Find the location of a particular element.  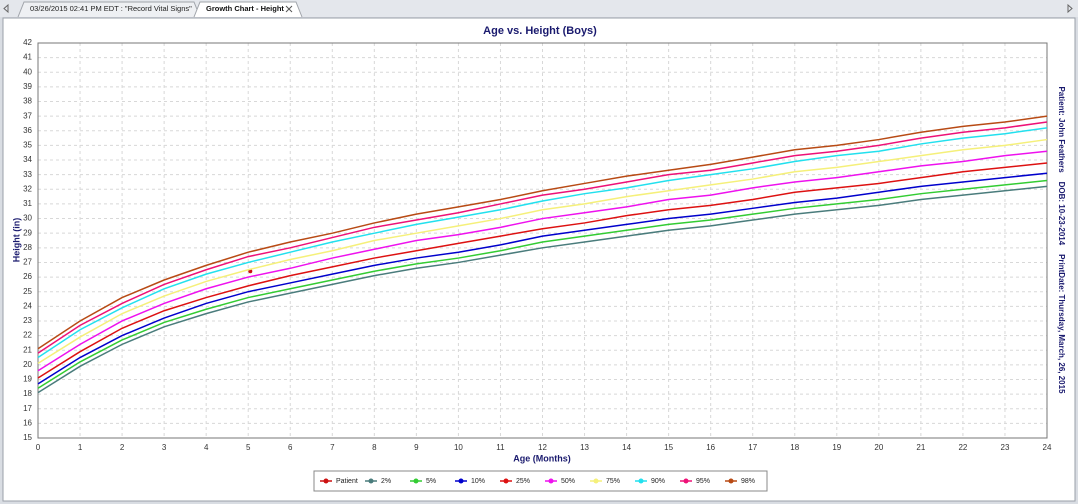

scroll-right is located at coordinates (1070, 8).